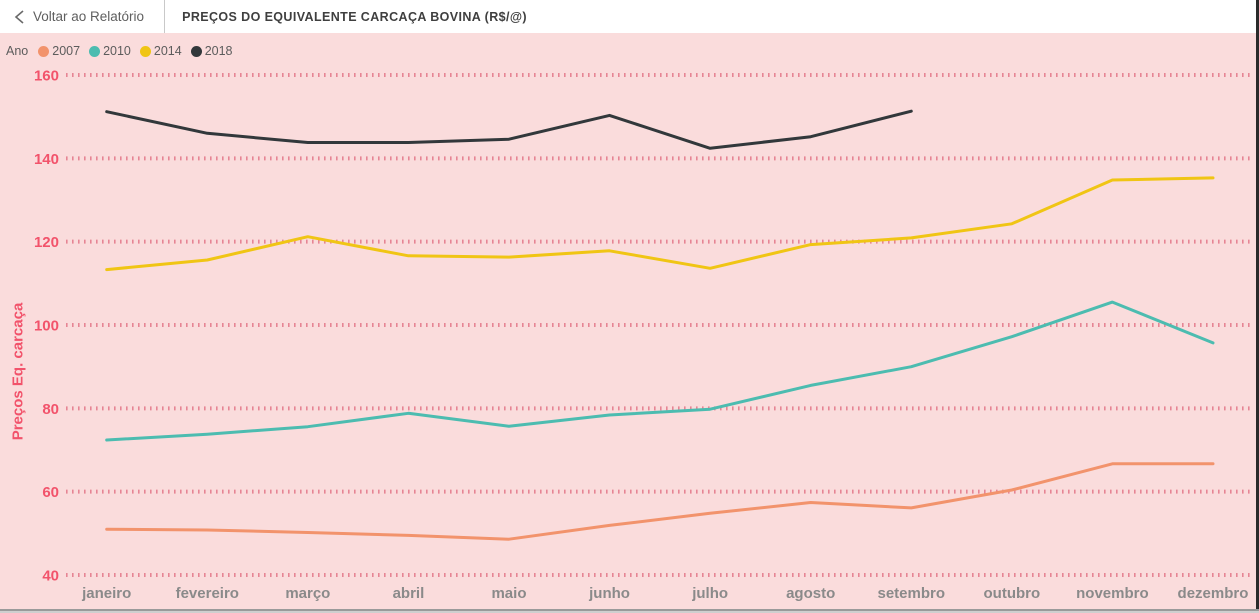  I want to click on x-tick-label-novembro: novembro, so click(1112, 593).